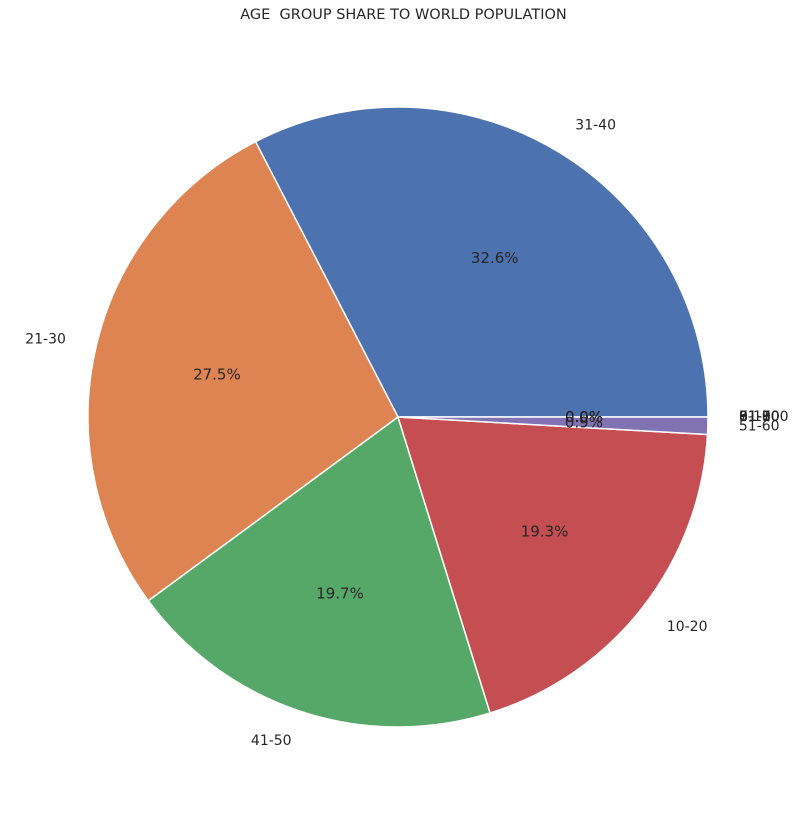 The height and width of the screenshot is (815, 807). I want to click on slice-label-91-100: 91-100, so click(764, 417).